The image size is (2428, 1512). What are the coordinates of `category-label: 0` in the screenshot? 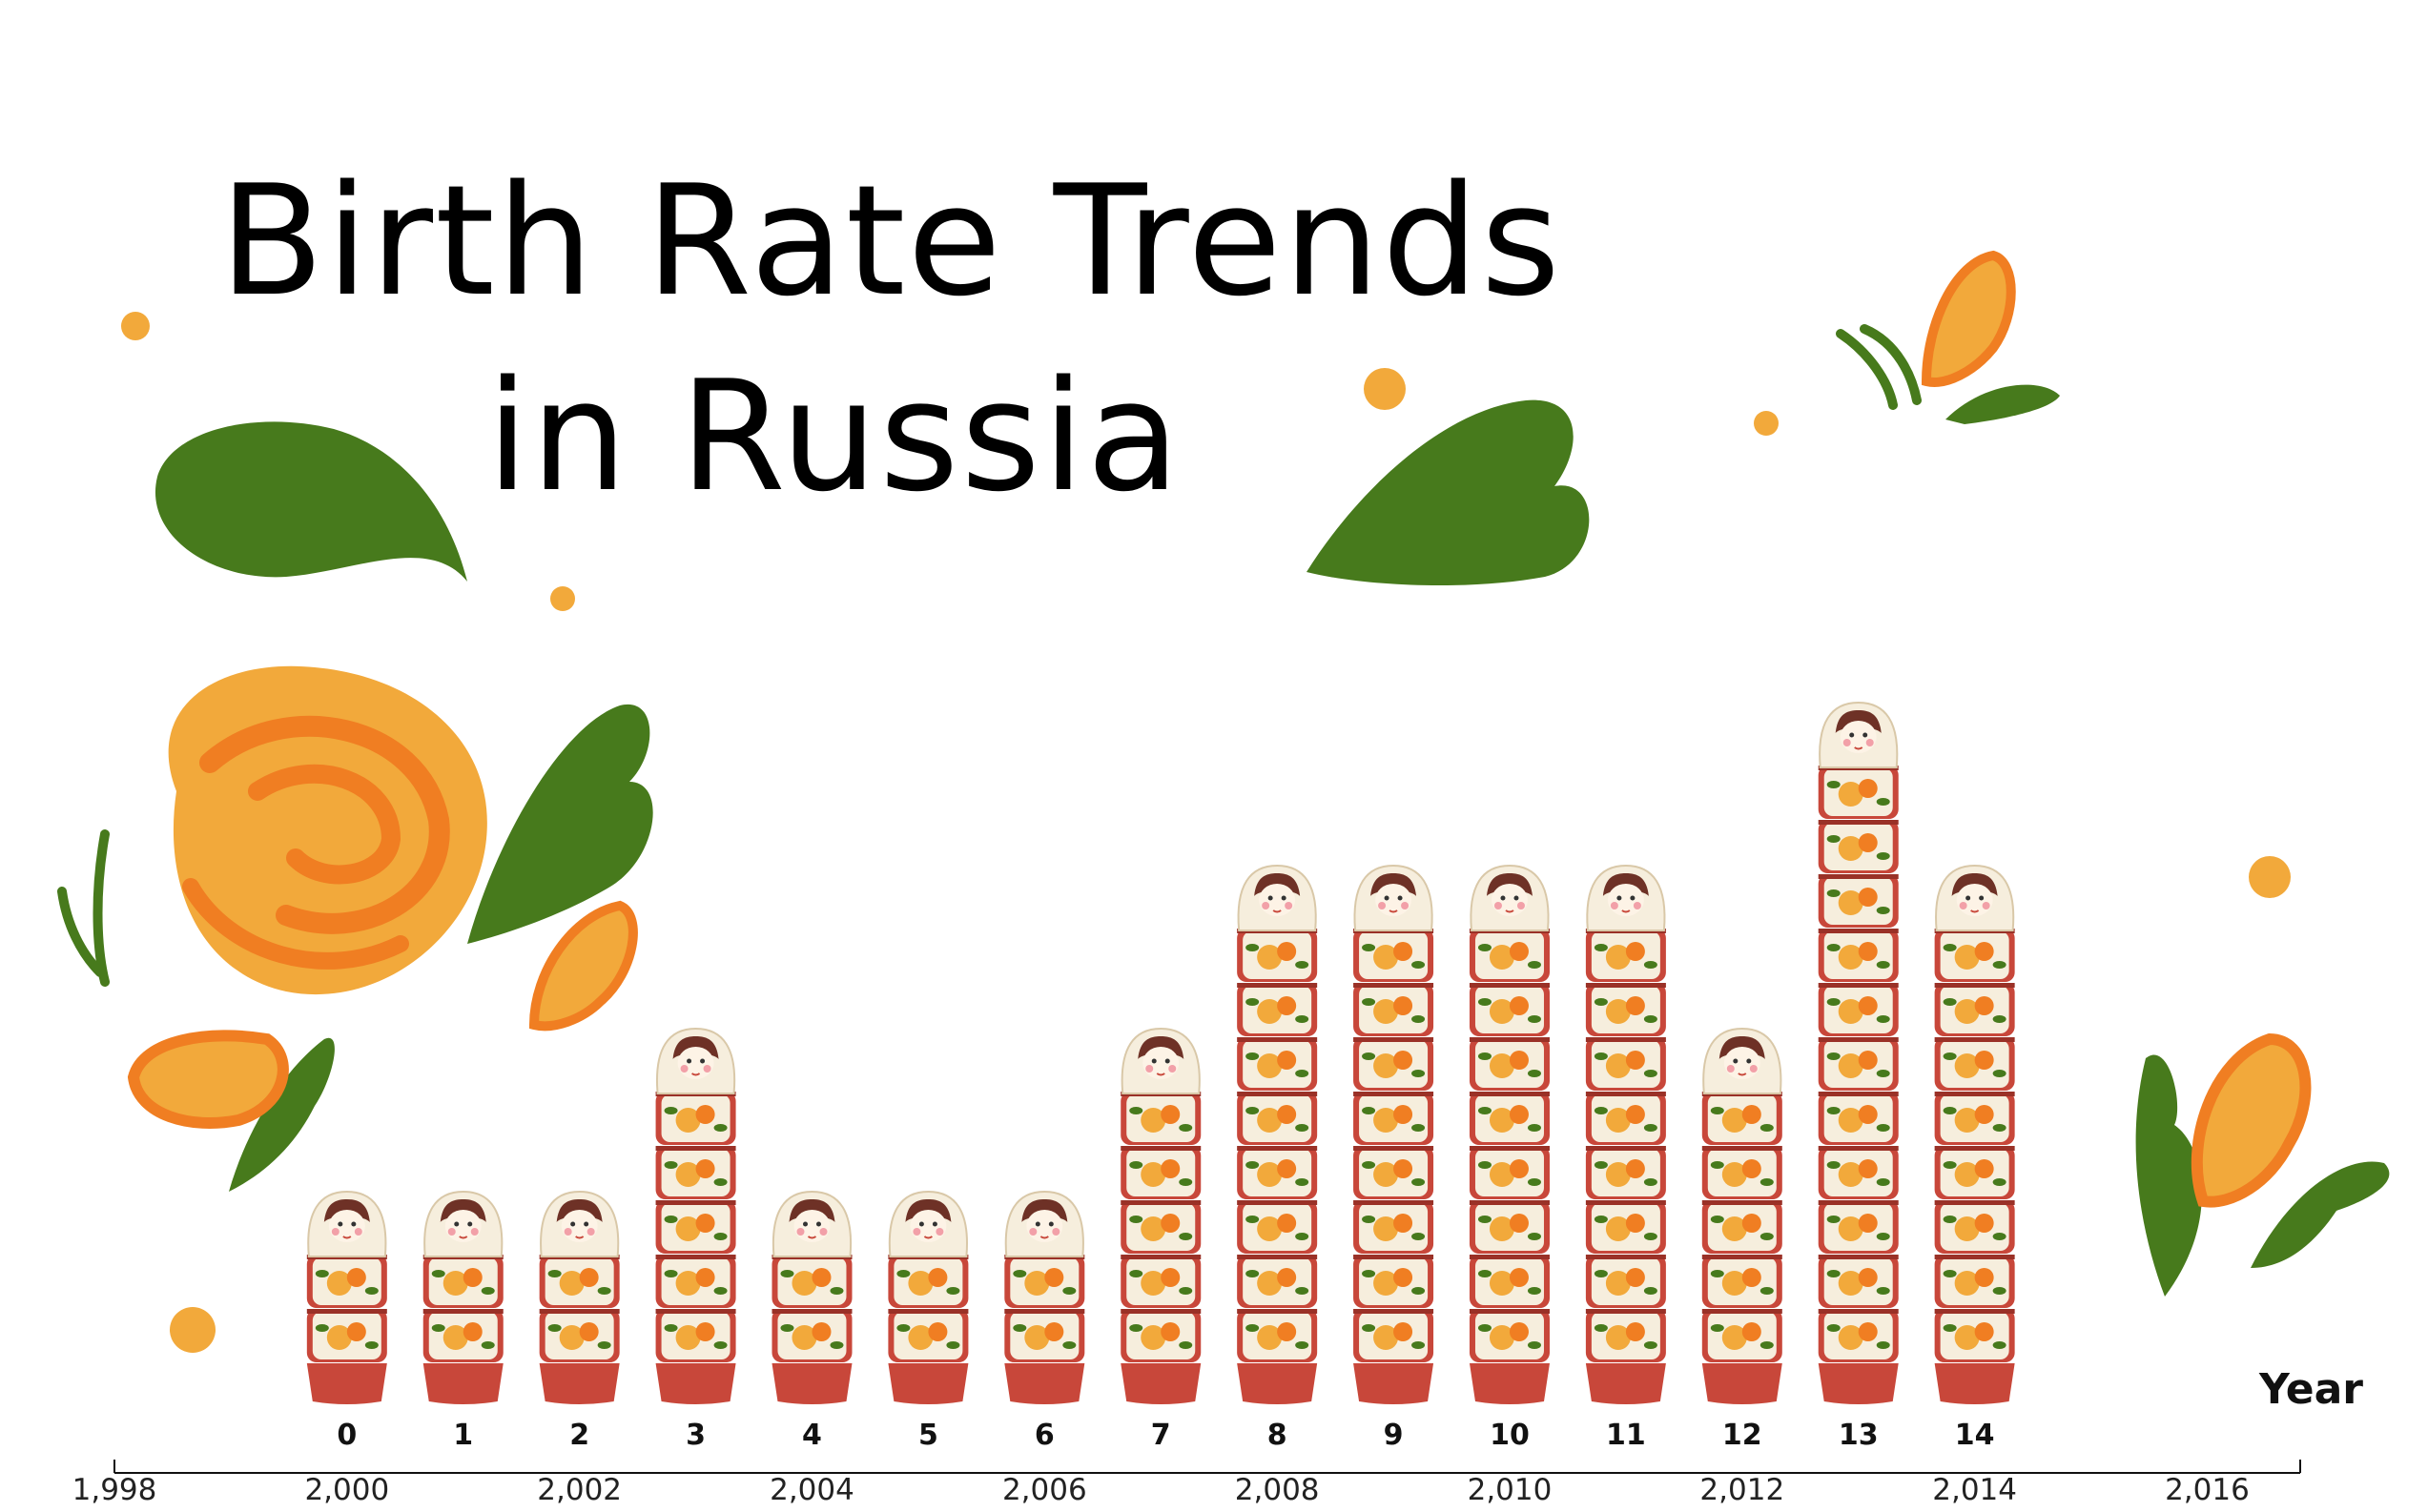 It's located at (347, 1435).